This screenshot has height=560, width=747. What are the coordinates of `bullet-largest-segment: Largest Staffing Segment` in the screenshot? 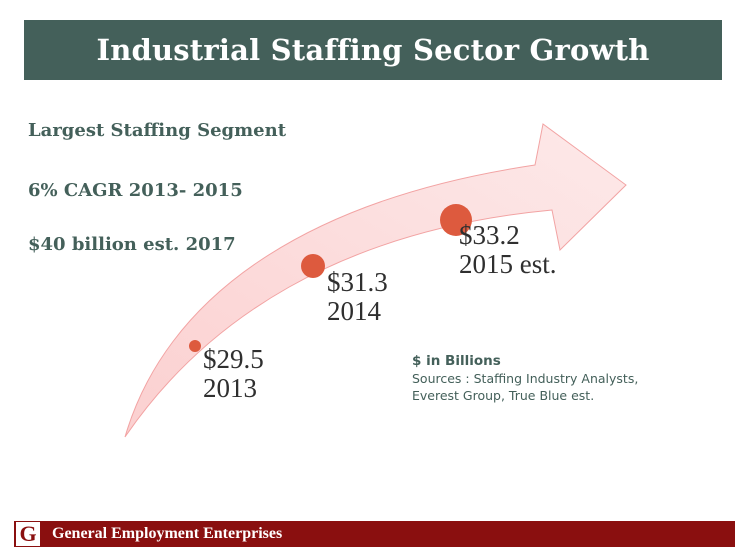 It's located at (157, 130).